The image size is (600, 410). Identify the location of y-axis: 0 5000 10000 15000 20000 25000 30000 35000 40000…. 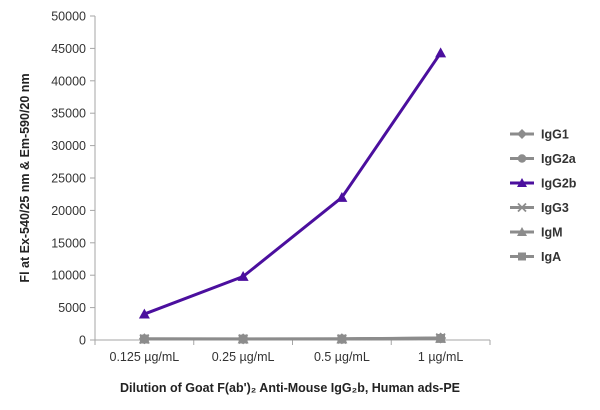
(73, 179).